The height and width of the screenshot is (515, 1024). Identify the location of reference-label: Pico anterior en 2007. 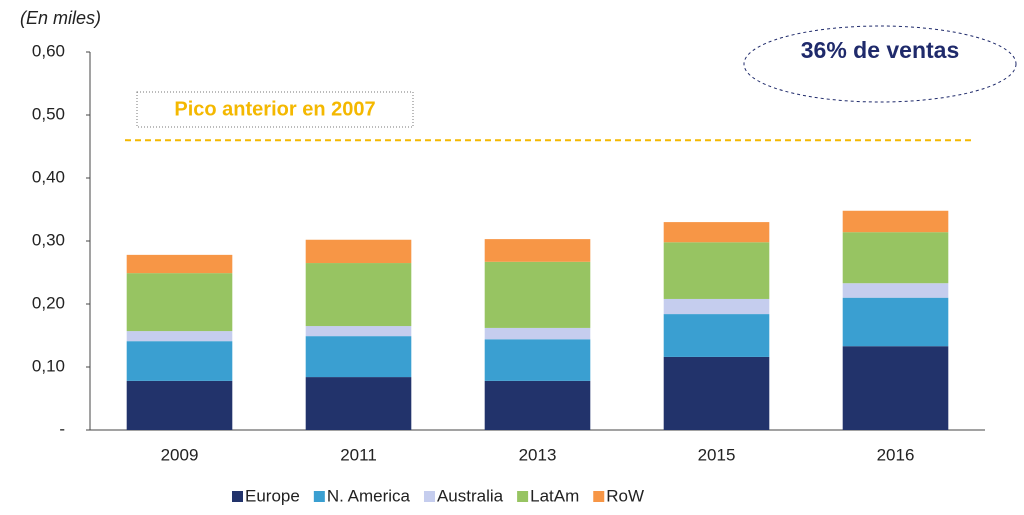
(274, 109).